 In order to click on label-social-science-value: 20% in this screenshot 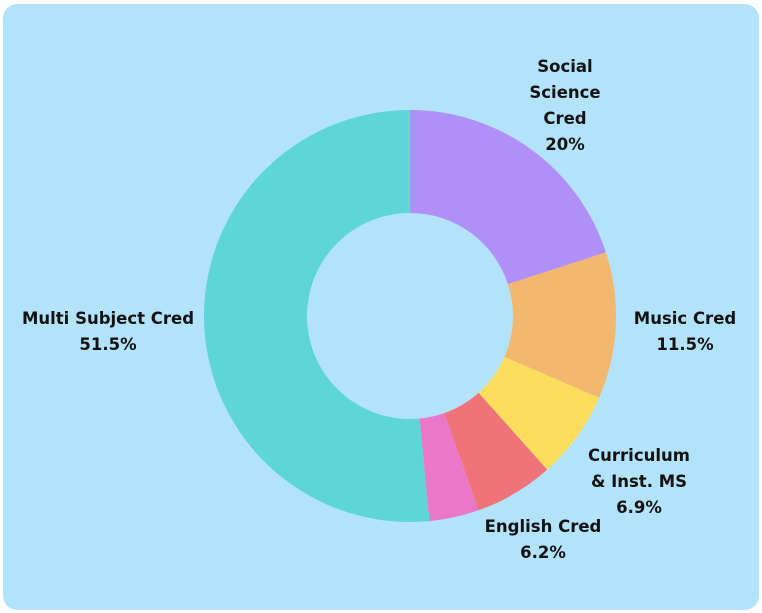, I will do `click(565, 144)`.